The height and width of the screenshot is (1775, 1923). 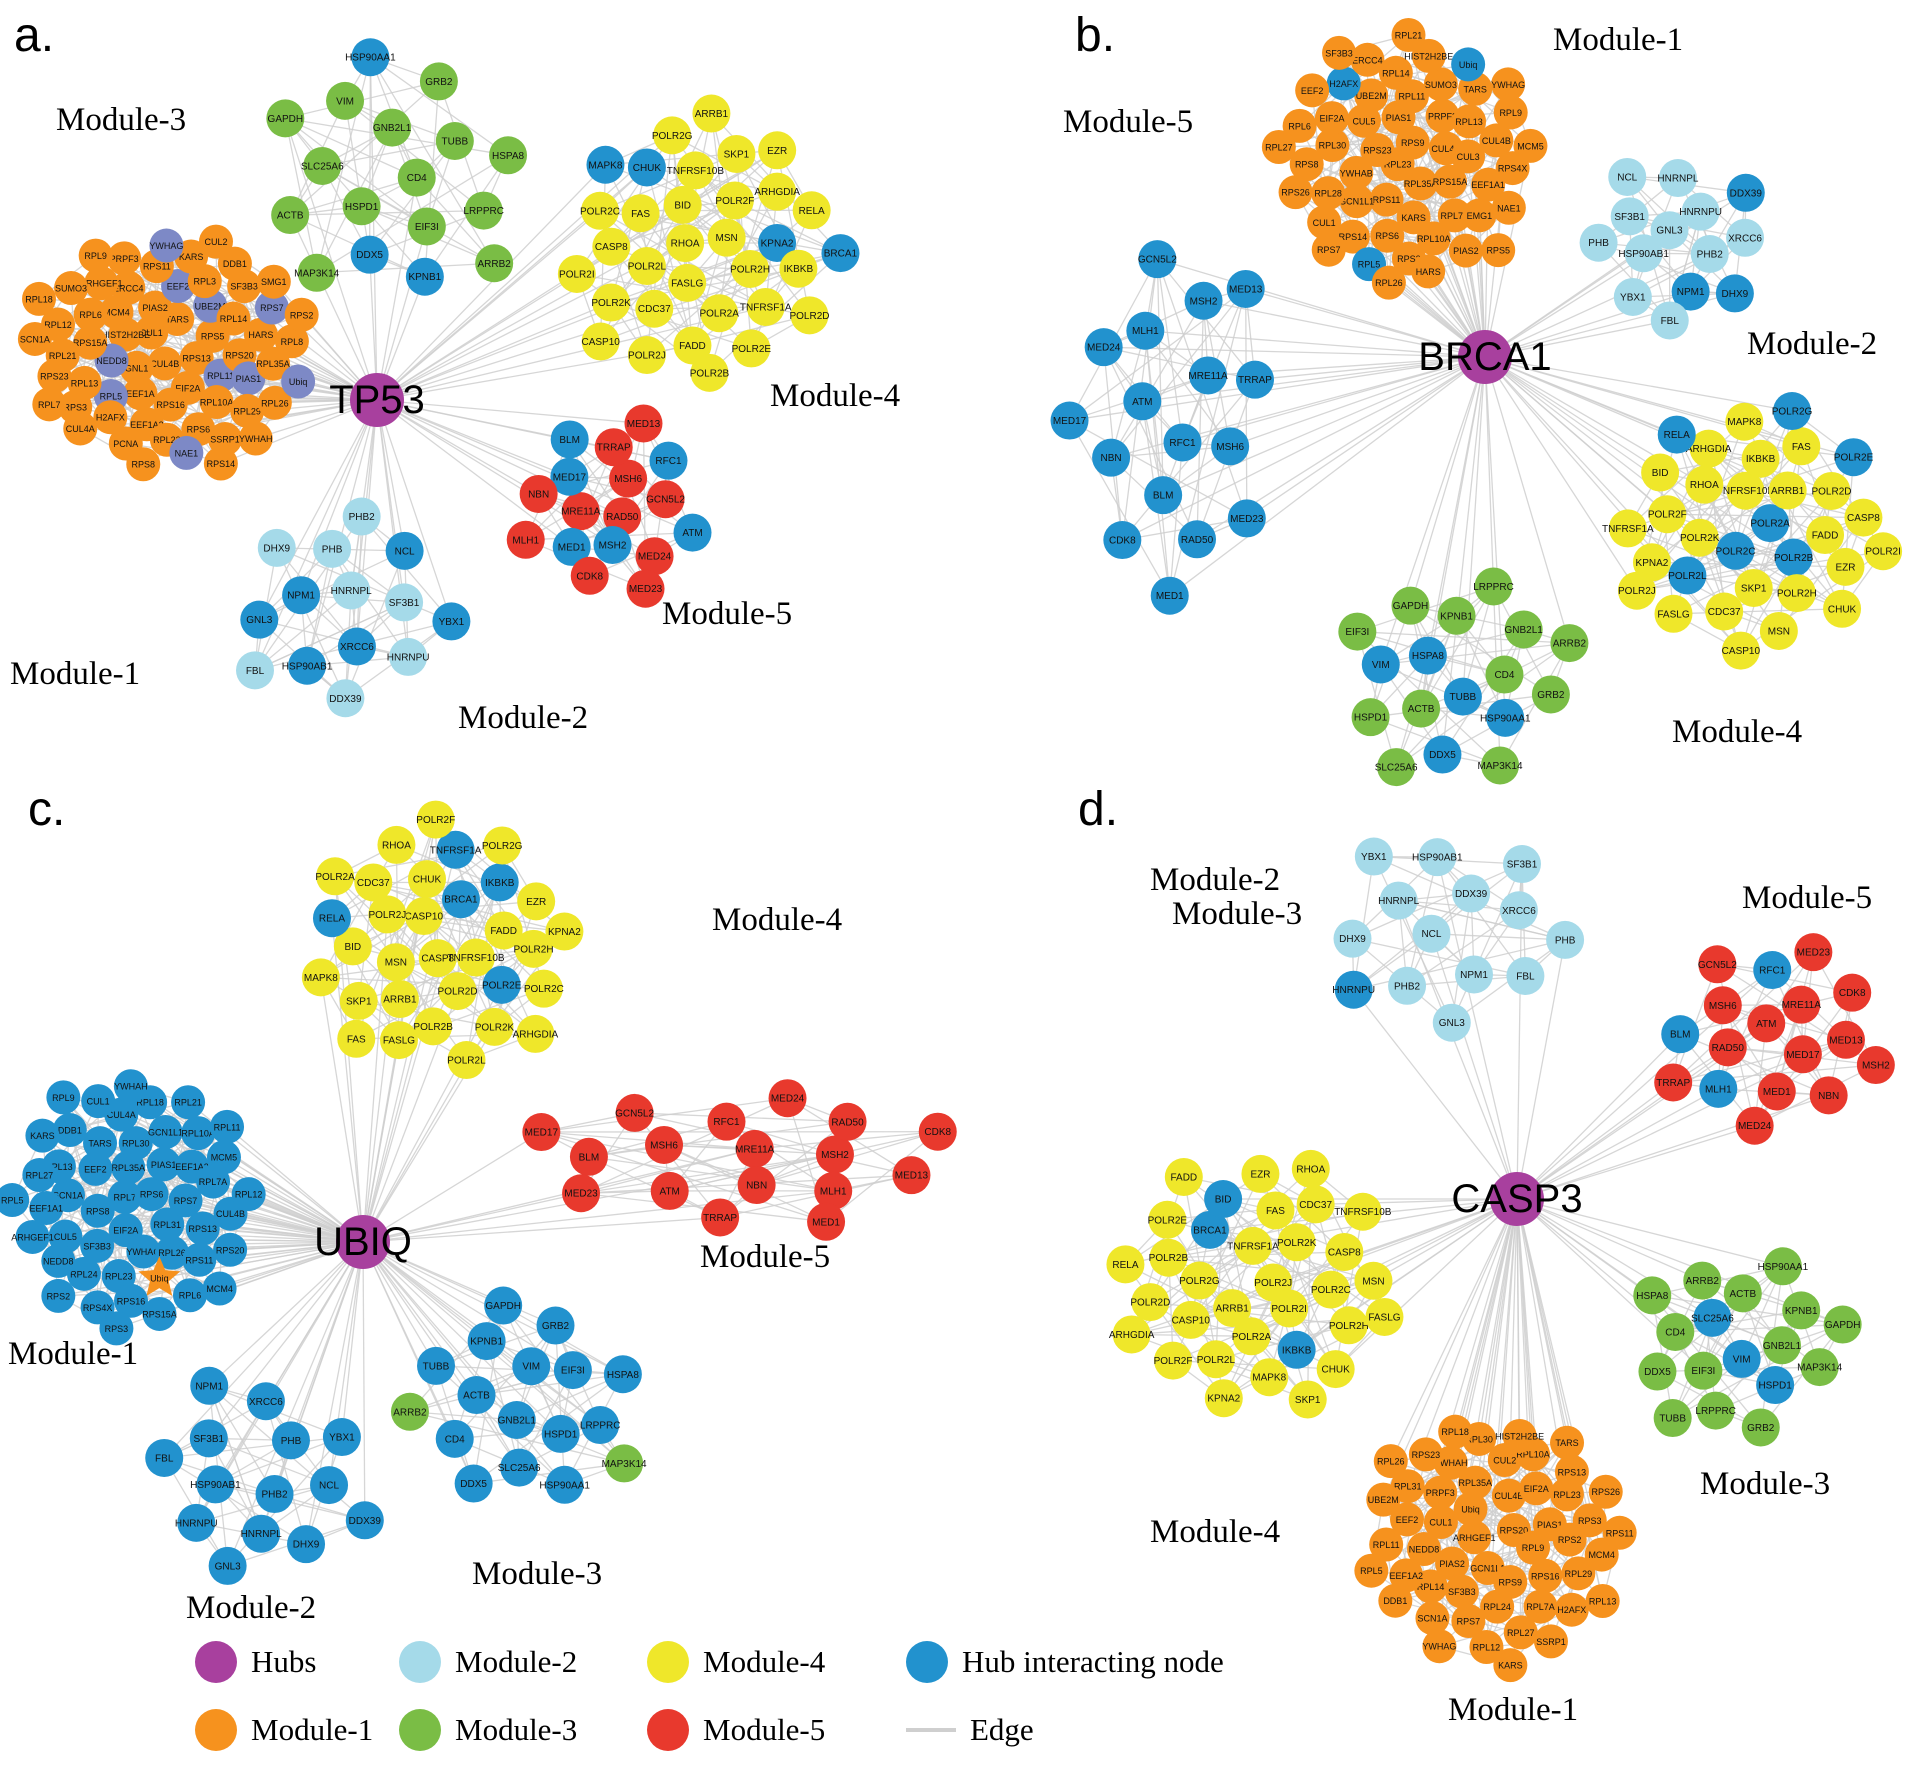 I want to click on node-POLR2A, so click(x=1770, y=523).